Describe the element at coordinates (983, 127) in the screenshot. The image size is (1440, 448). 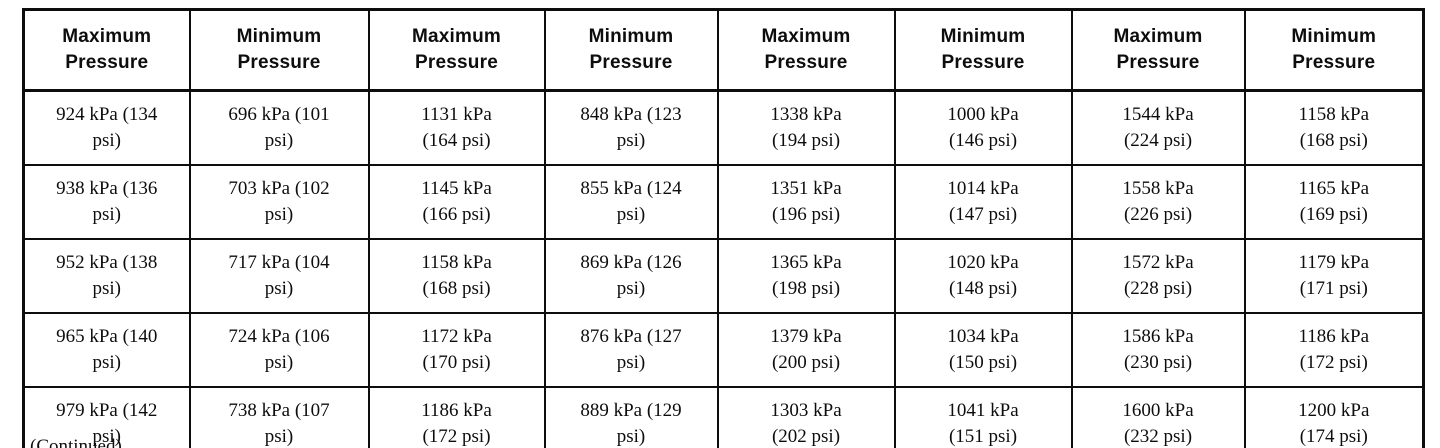
I see `table-cell: 1000 kPa (146 psi)` at that location.